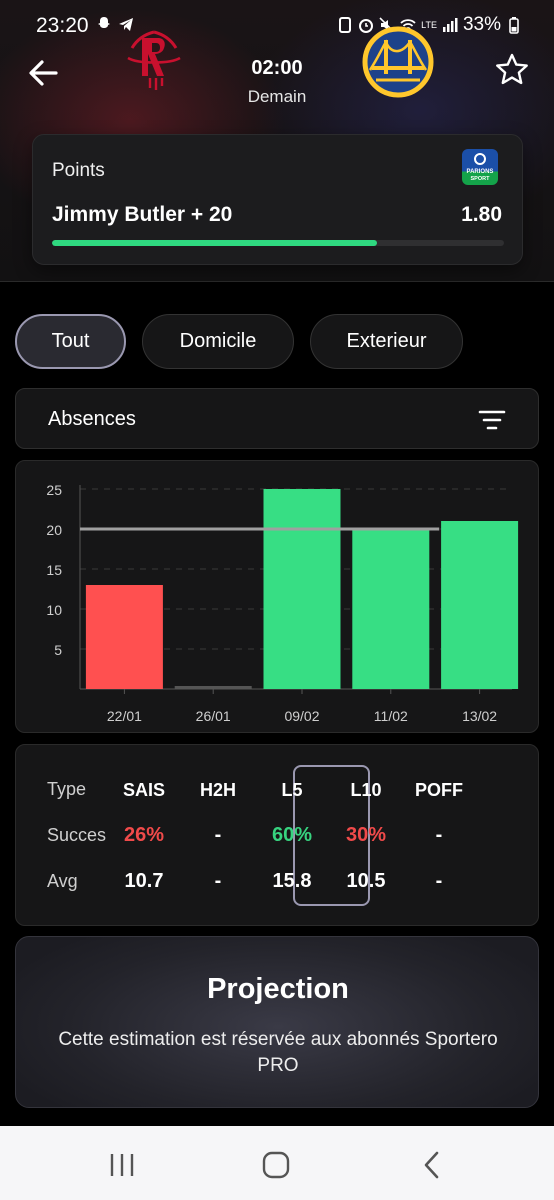 This screenshot has height=1200, width=554. Describe the element at coordinates (58, 650) in the screenshot. I see `y-tick-label: 5` at that location.